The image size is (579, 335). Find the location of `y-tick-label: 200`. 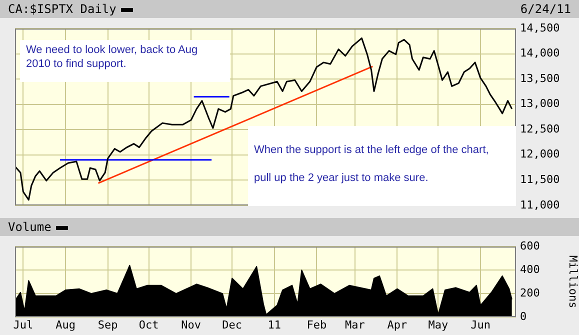

y-tick-label: 200 is located at coordinates (530, 293).